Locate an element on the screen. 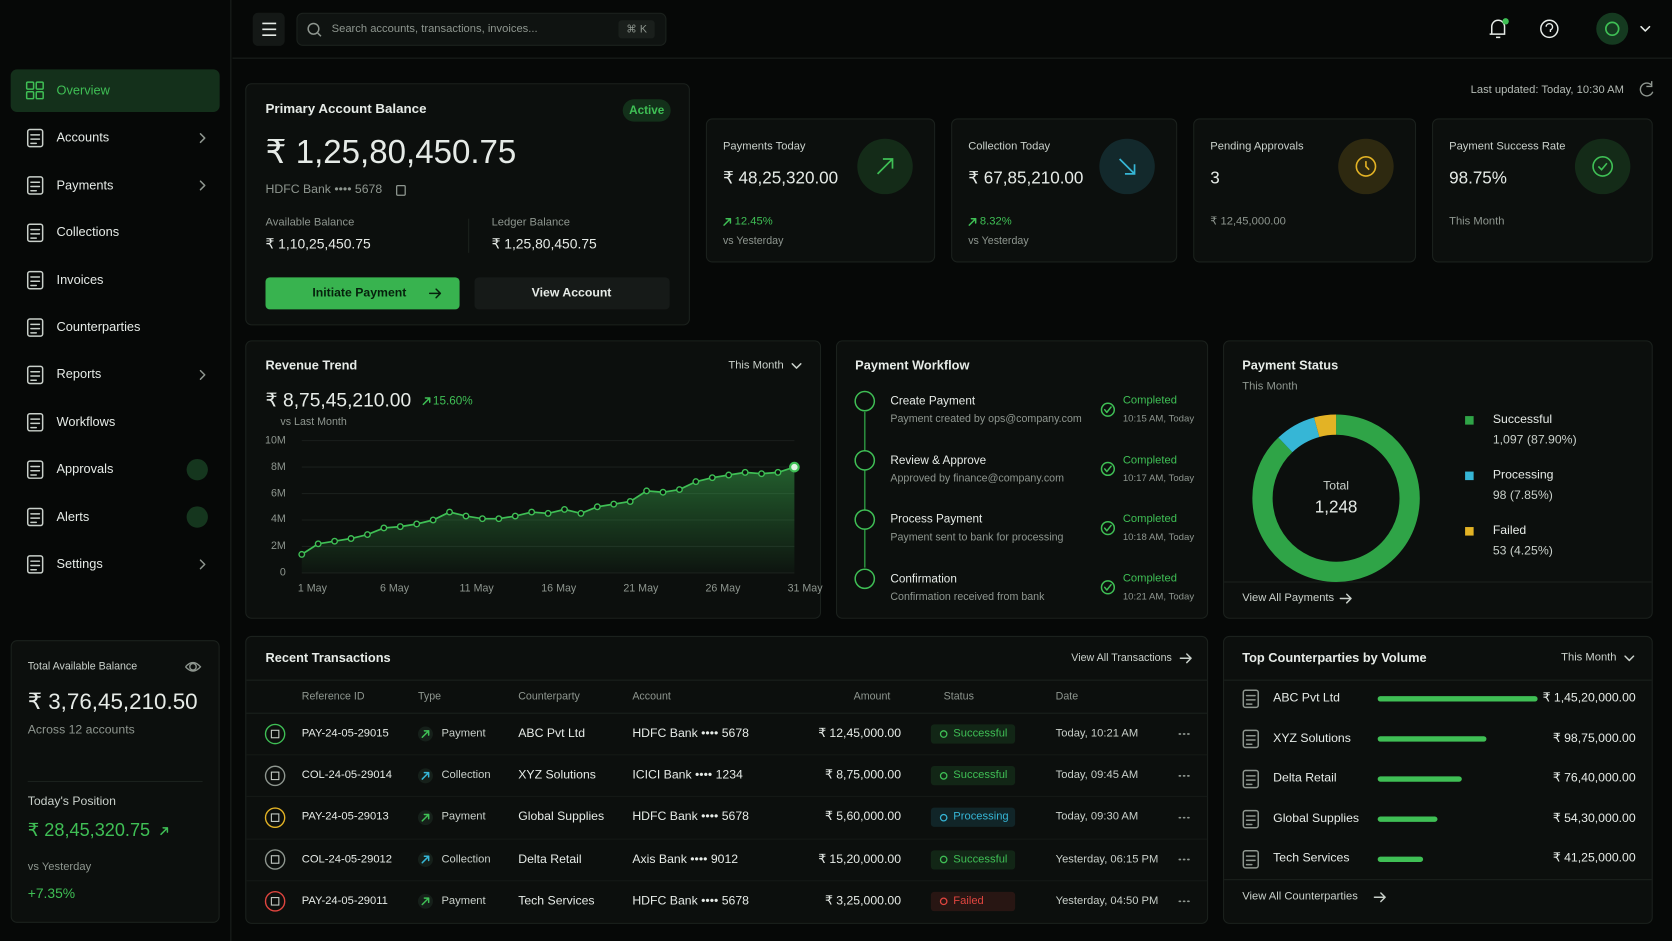 This screenshot has width=1672, height=941. status-badge is located at coordinates (646, 110).